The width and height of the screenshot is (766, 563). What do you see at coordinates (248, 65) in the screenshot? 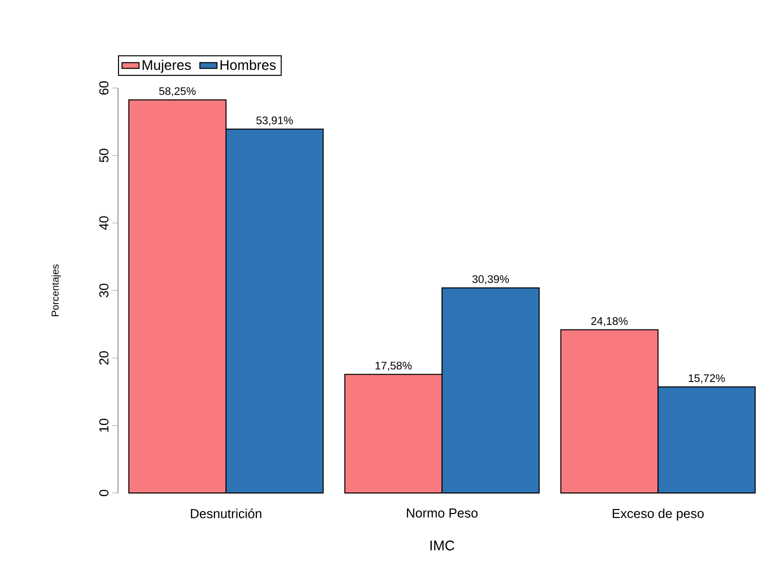
I see `legend-label: Hombres` at bounding box center [248, 65].